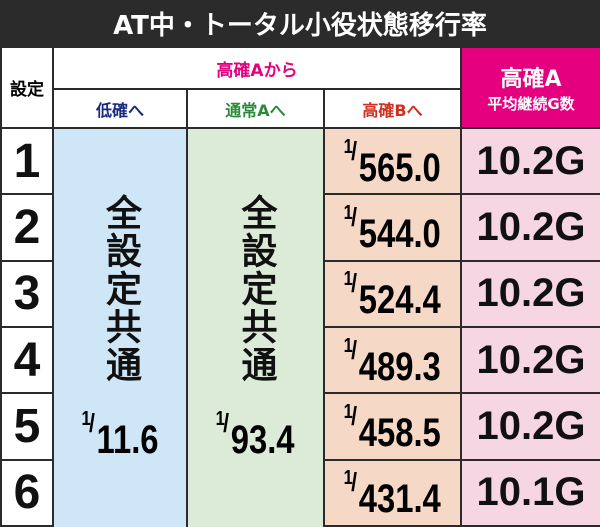 The image size is (600, 527). What do you see at coordinates (120, 108) in the screenshot?
I see `column-header: 低確へ` at bounding box center [120, 108].